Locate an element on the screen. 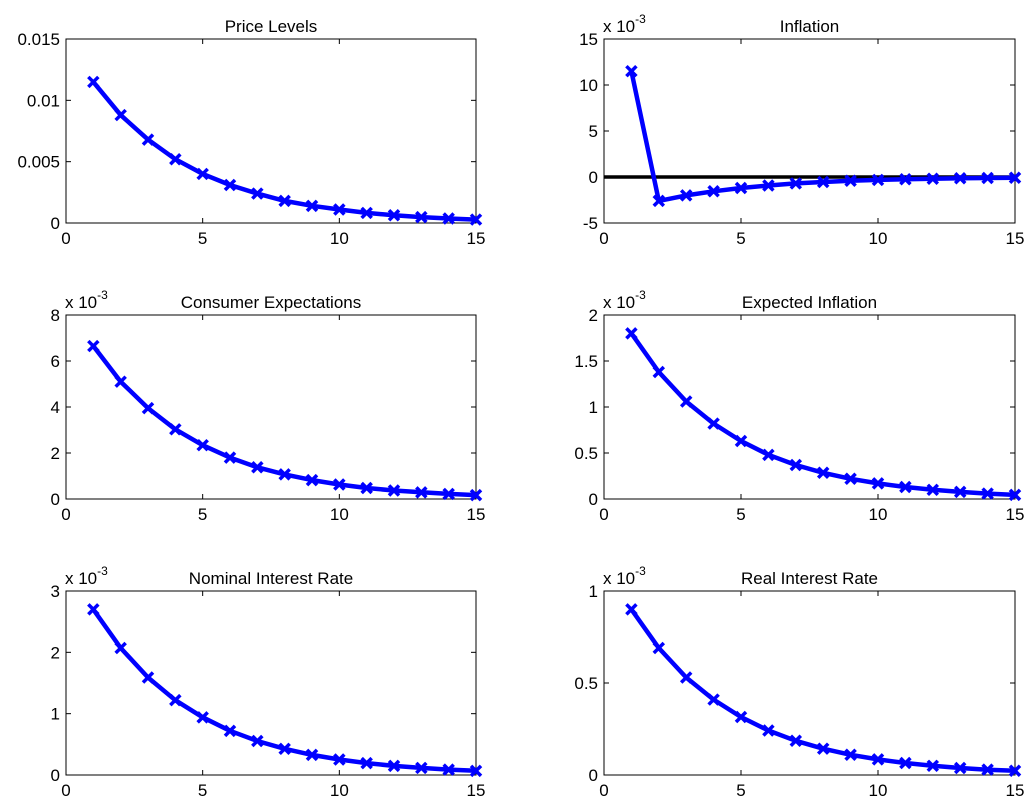 The width and height of the screenshot is (1029, 808). chart-title: Consumer Expectations is located at coordinates (271, 302).